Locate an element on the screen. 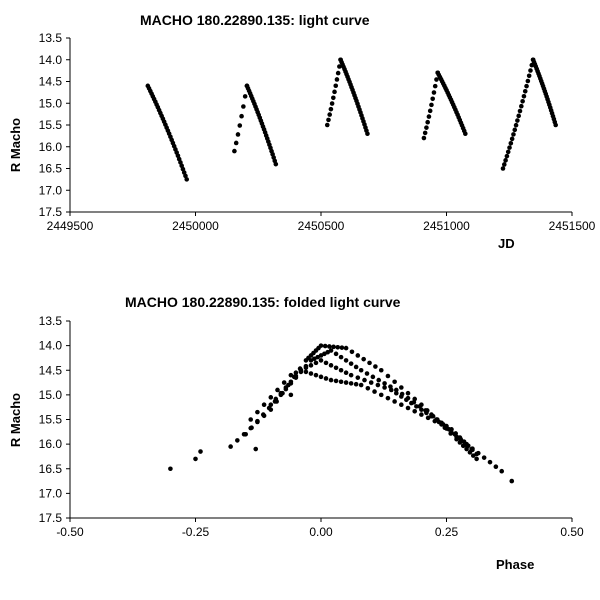  y-tick-label: 14.5 is located at coordinates (51, 82).